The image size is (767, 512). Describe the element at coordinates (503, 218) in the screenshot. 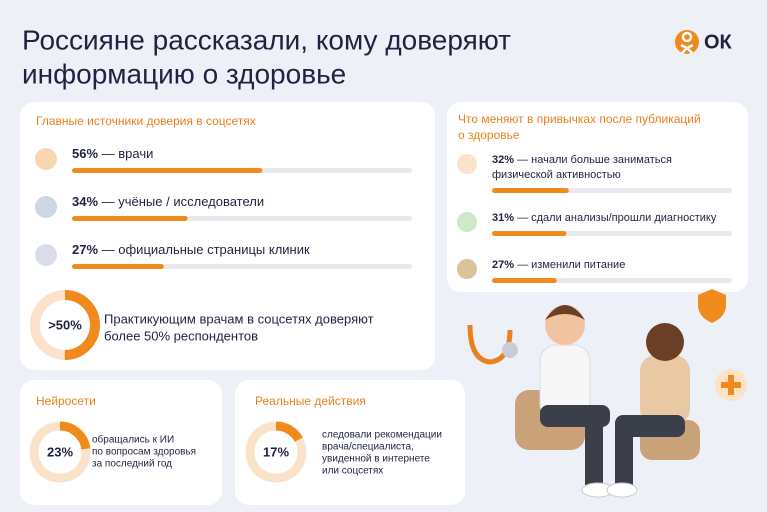

I see `item-value: 31%` at that location.